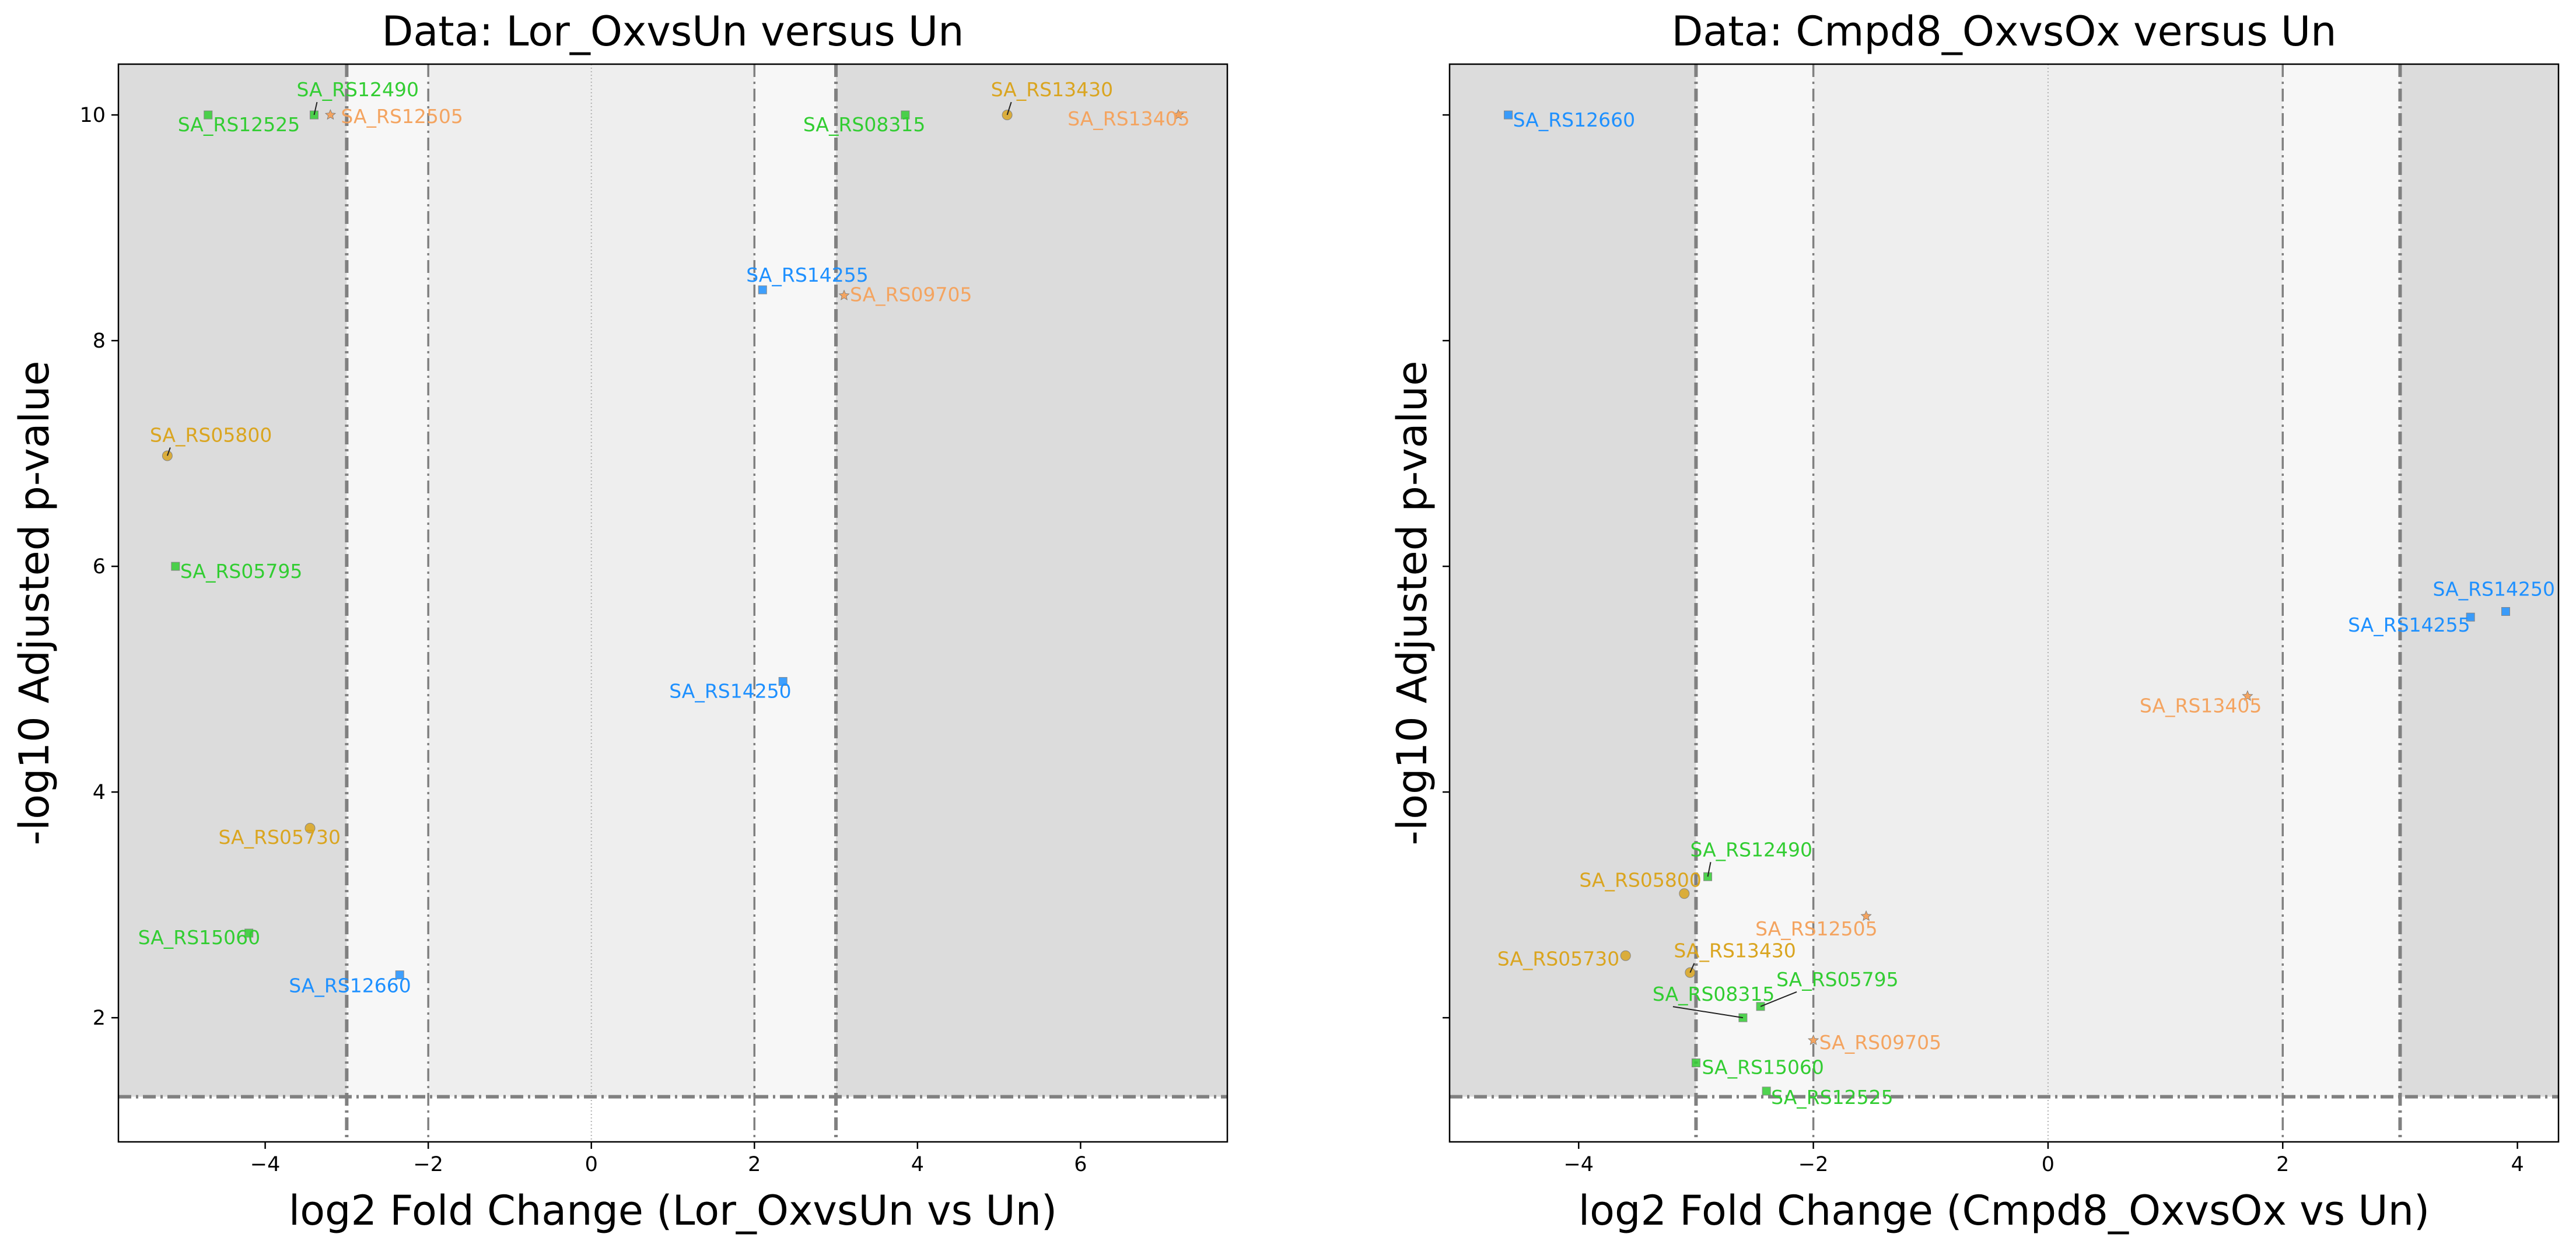 The height and width of the screenshot is (1255, 2576). Describe the element at coordinates (2493, 589) in the screenshot. I see `point-label: SA_RS14250` at that location.